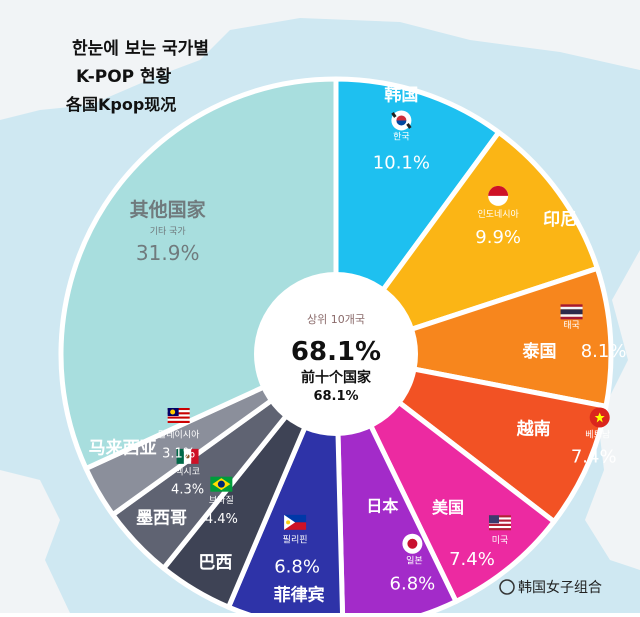 The image size is (640, 617). Describe the element at coordinates (161, 518) in the screenshot. I see `slice-label-cn: 墨西哥` at that location.